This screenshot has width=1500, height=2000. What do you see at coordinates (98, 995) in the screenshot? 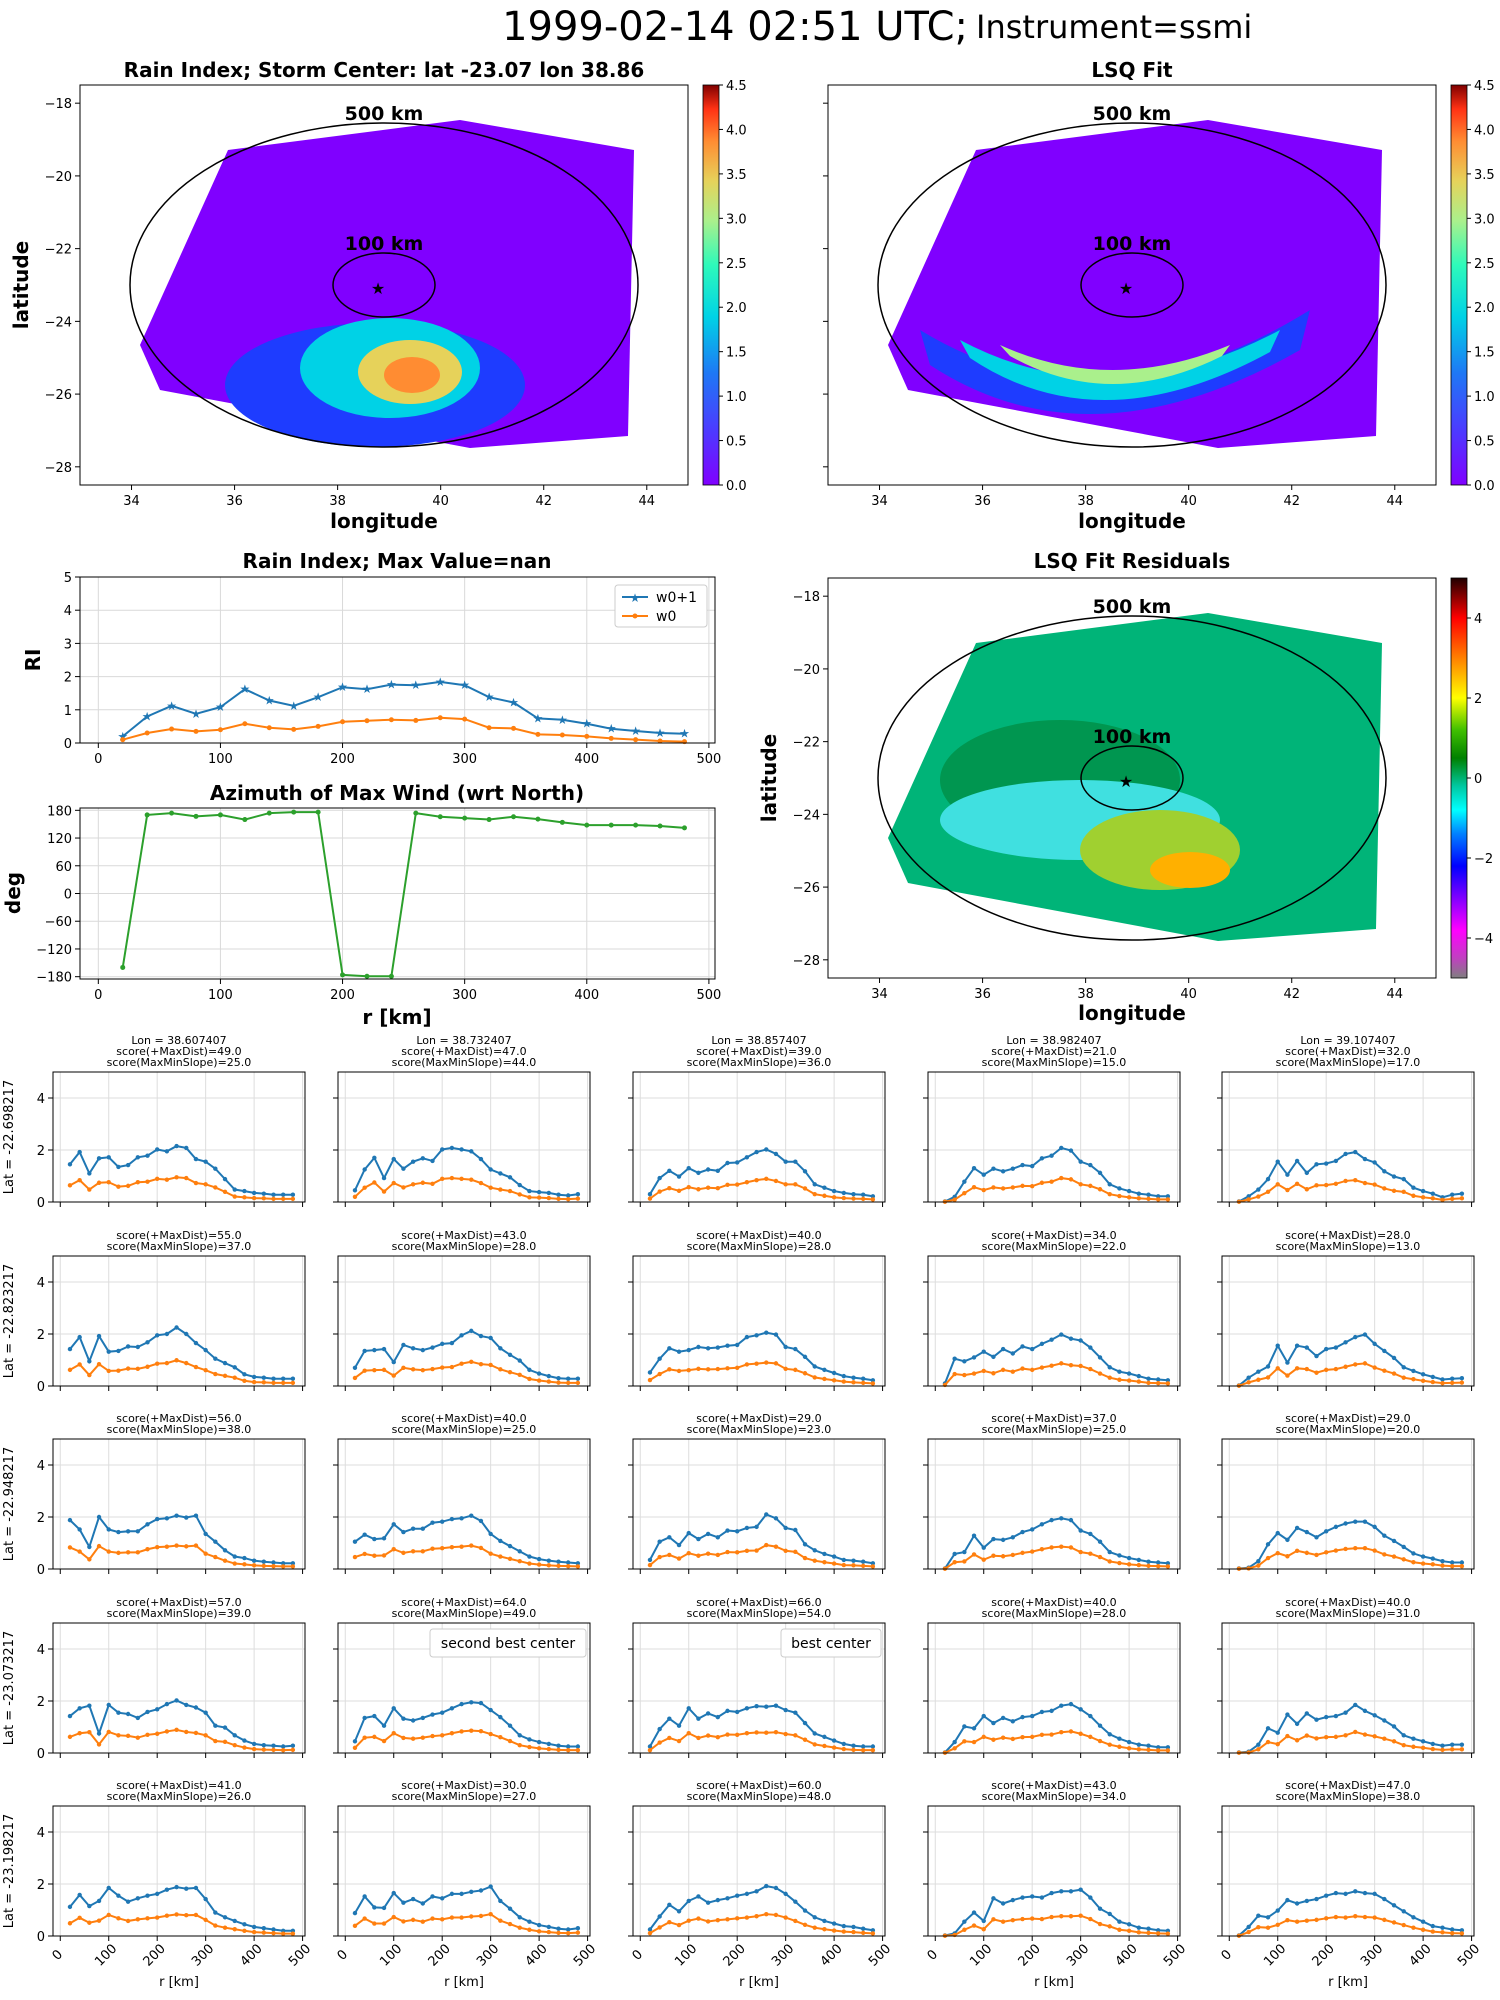
I see `x-tick-label: 0` at bounding box center [98, 995].